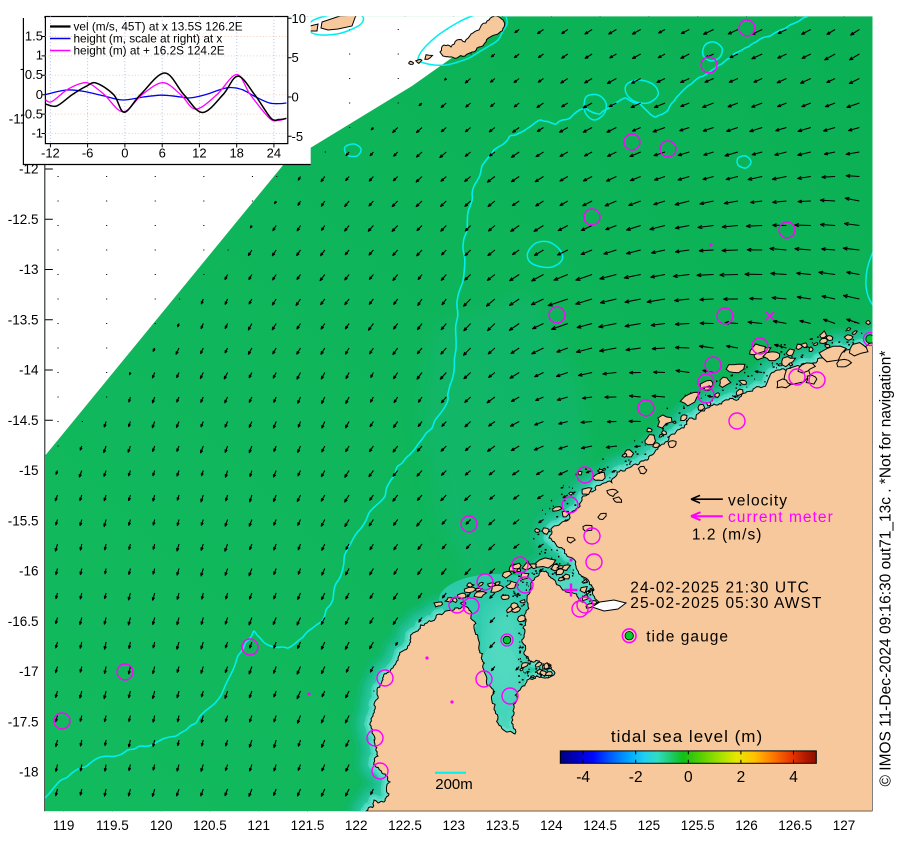 The height and width of the screenshot is (846, 900). I want to click on svg-text: height (m) at + 16.2S 124.2E, so click(149, 51).